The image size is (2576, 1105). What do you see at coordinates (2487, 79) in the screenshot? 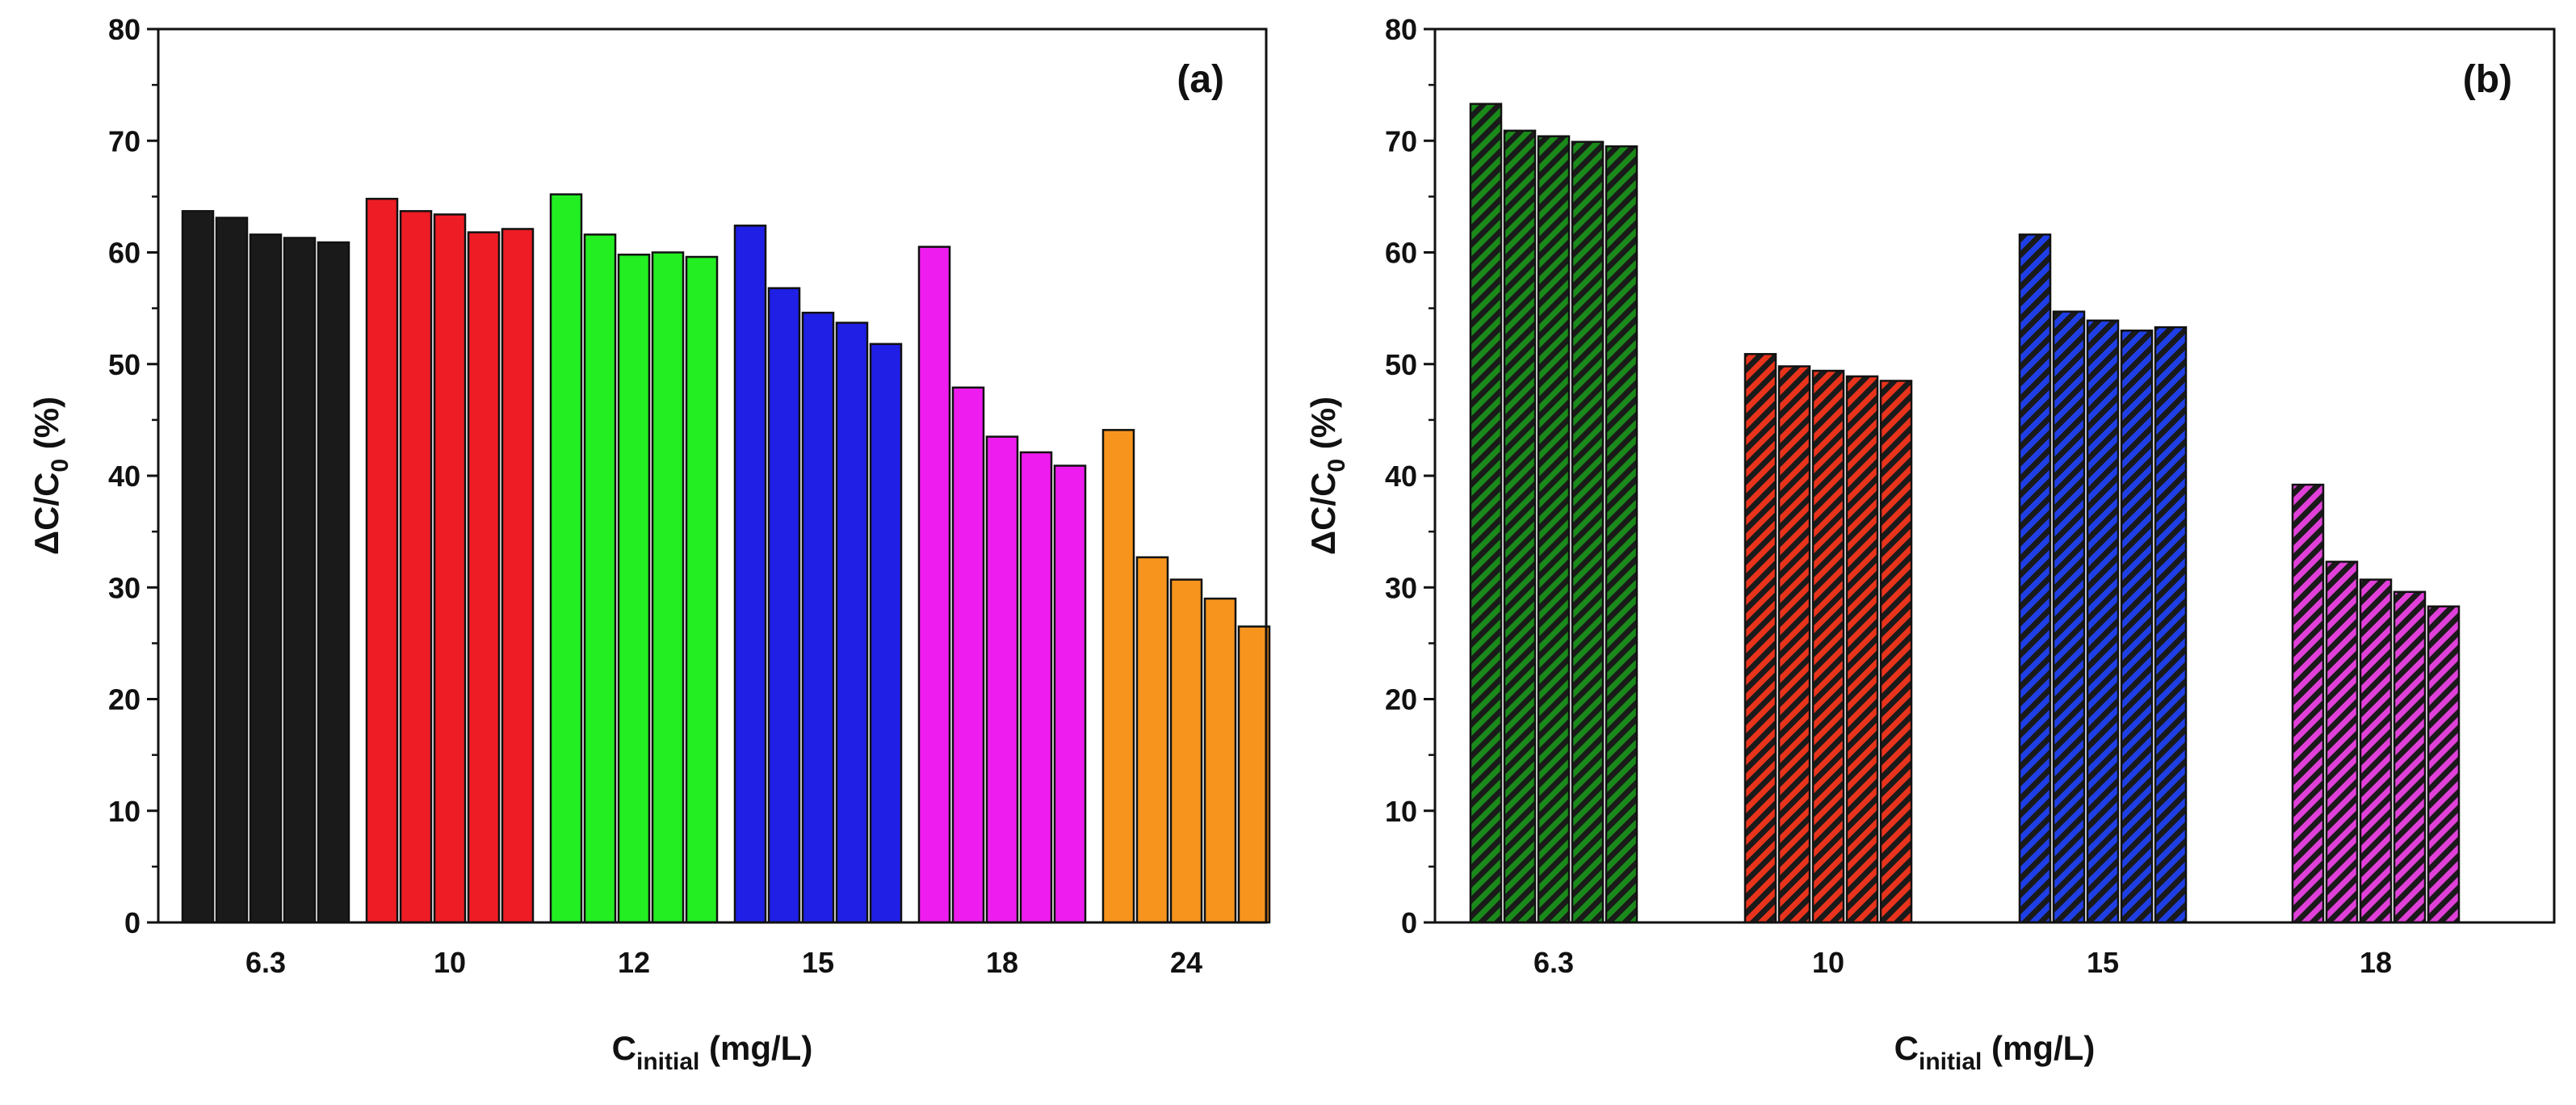
I see `panel-label: (b)` at bounding box center [2487, 79].